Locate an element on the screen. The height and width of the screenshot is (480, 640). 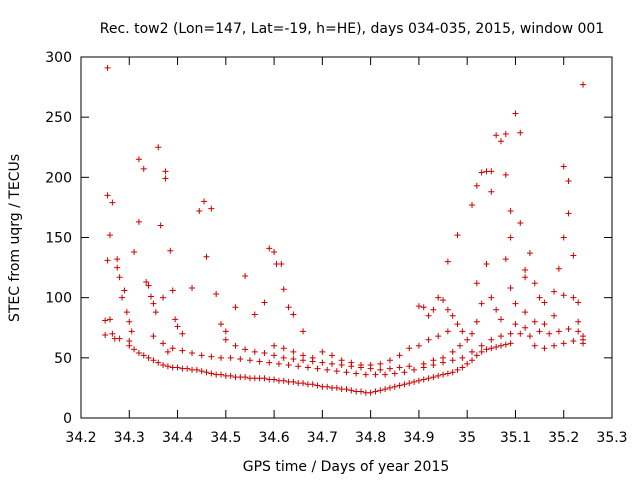
x-tick-label: 34.6 is located at coordinates (274, 438).